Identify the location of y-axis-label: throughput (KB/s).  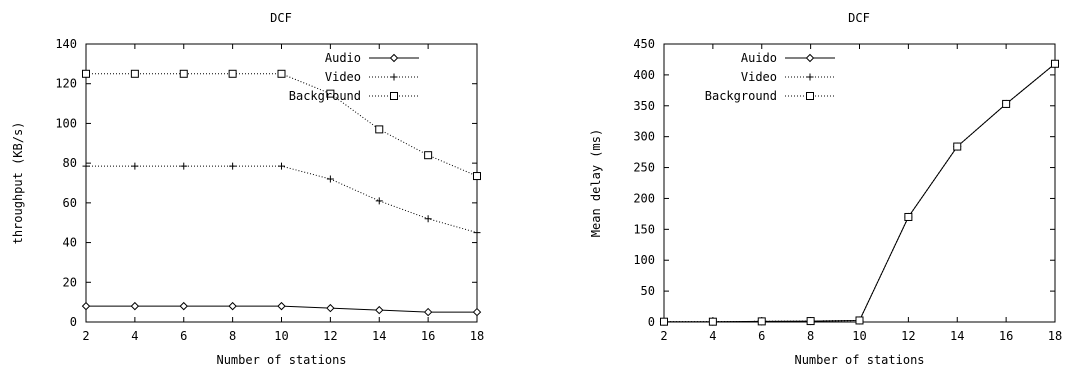
(18, 183).